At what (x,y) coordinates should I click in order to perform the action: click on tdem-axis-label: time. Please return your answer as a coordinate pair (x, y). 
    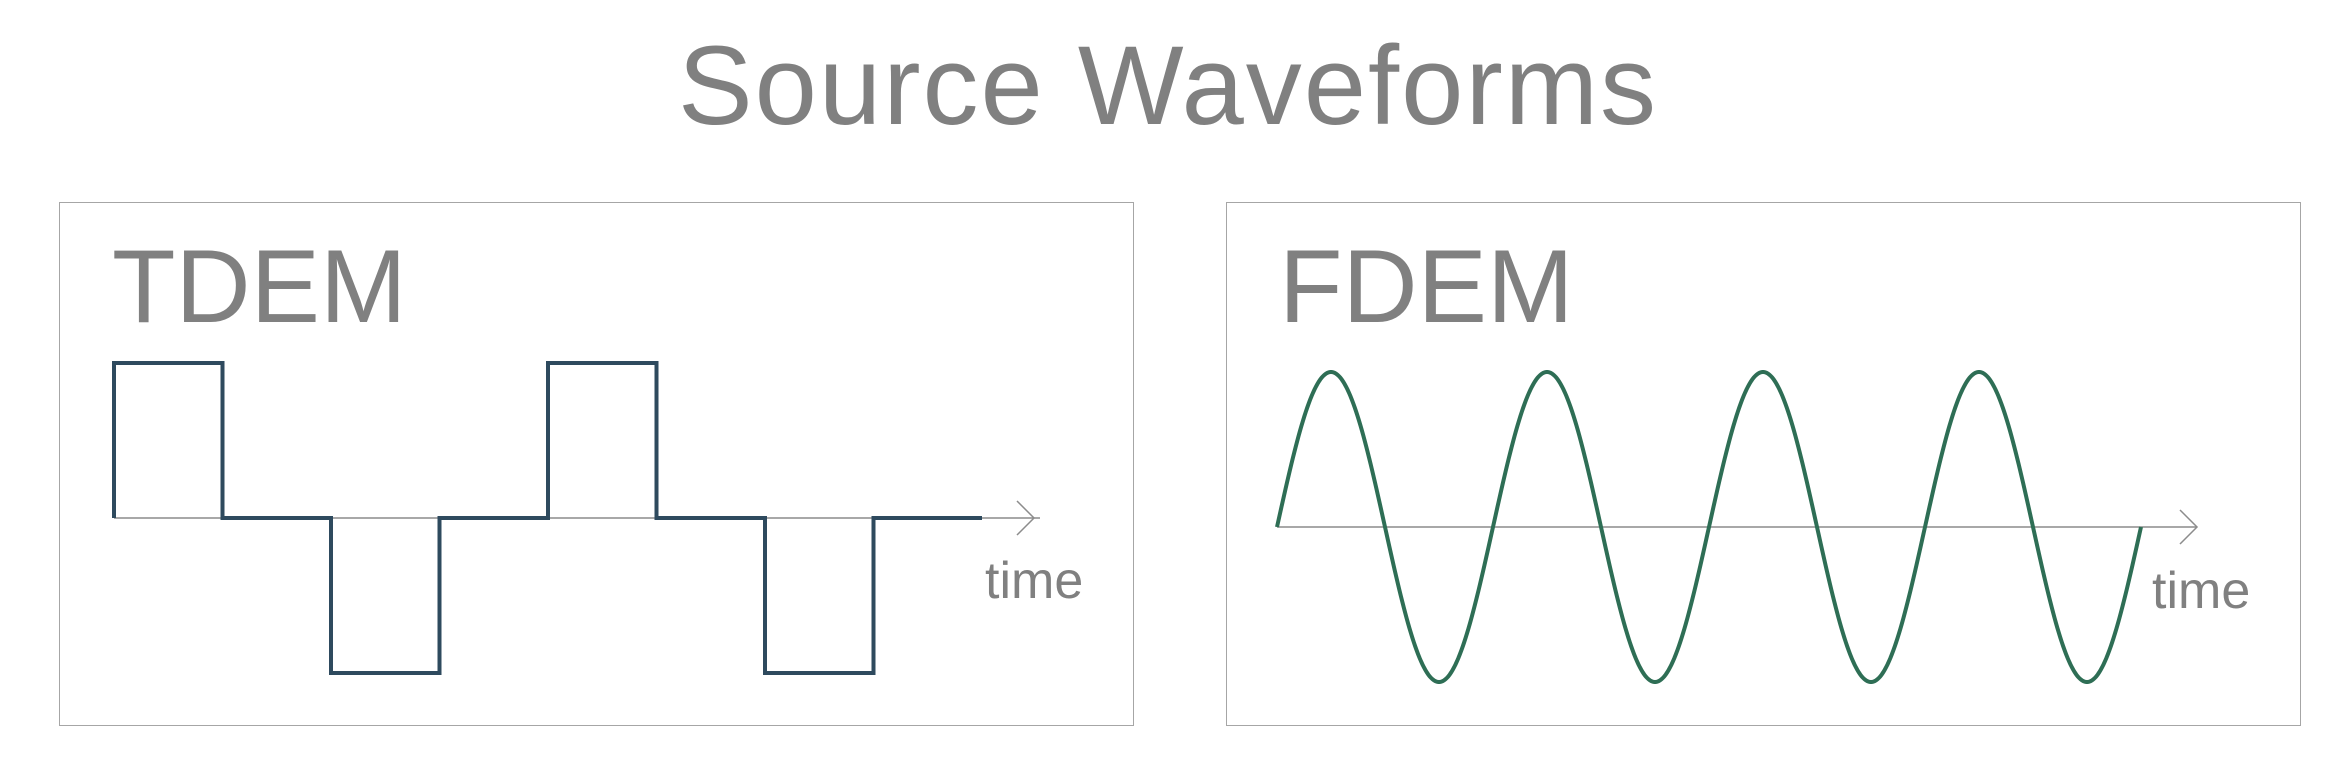
    Looking at the image, I should click on (1034, 581).